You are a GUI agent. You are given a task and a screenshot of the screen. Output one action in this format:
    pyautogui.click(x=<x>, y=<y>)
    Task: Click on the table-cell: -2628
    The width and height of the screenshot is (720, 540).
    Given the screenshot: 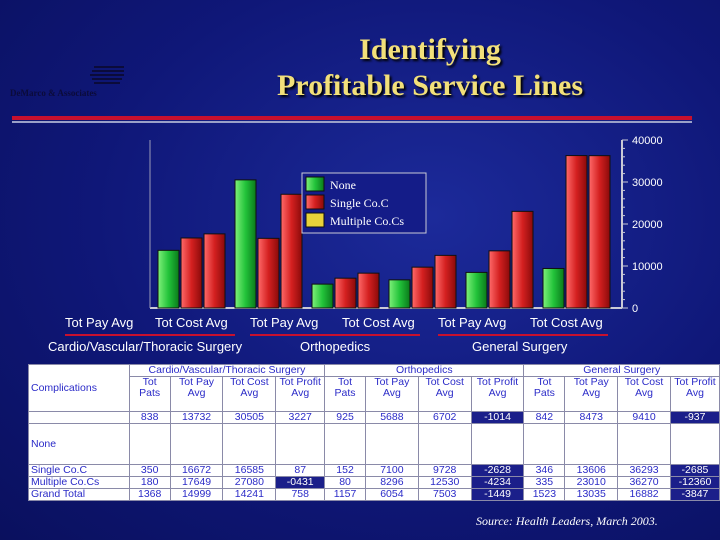 What is the action you would take?
    pyautogui.click(x=497, y=470)
    